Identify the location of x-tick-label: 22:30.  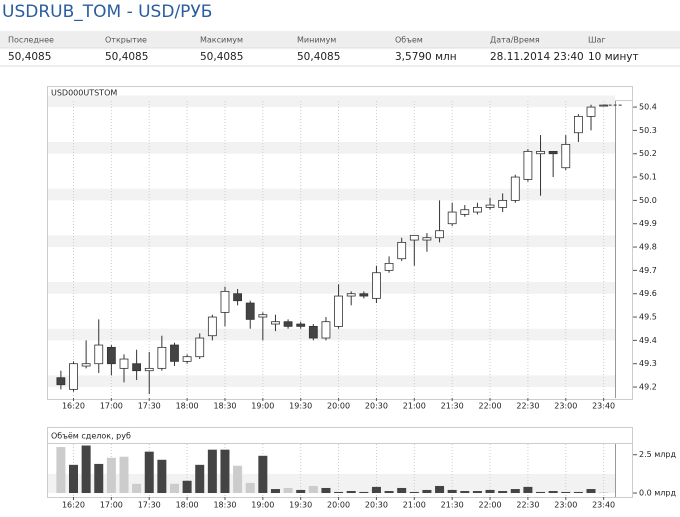
(527, 406).